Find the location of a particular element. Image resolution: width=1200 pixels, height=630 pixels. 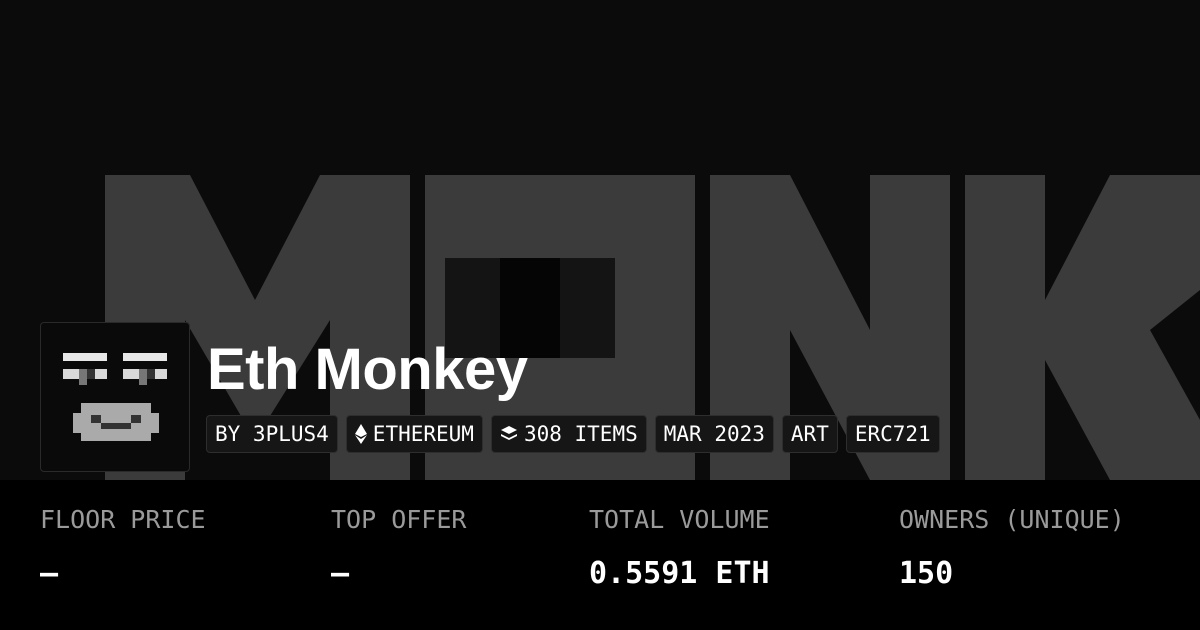

avatar is located at coordinates (115, 397).